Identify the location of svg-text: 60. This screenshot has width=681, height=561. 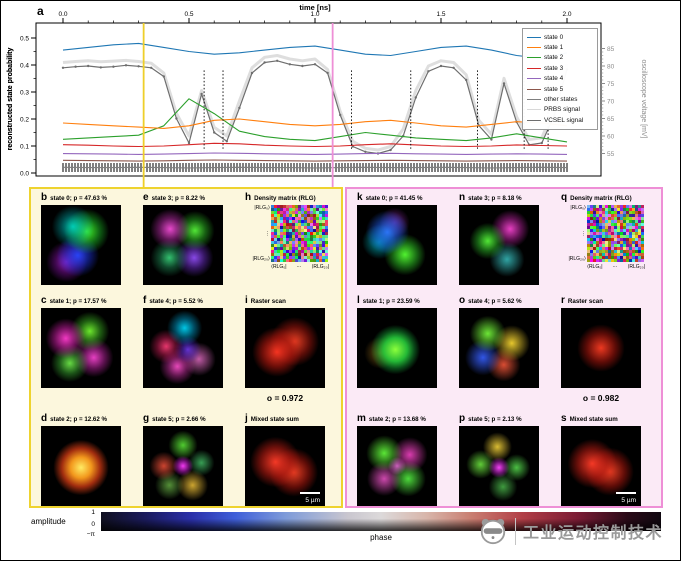
(611, 136).